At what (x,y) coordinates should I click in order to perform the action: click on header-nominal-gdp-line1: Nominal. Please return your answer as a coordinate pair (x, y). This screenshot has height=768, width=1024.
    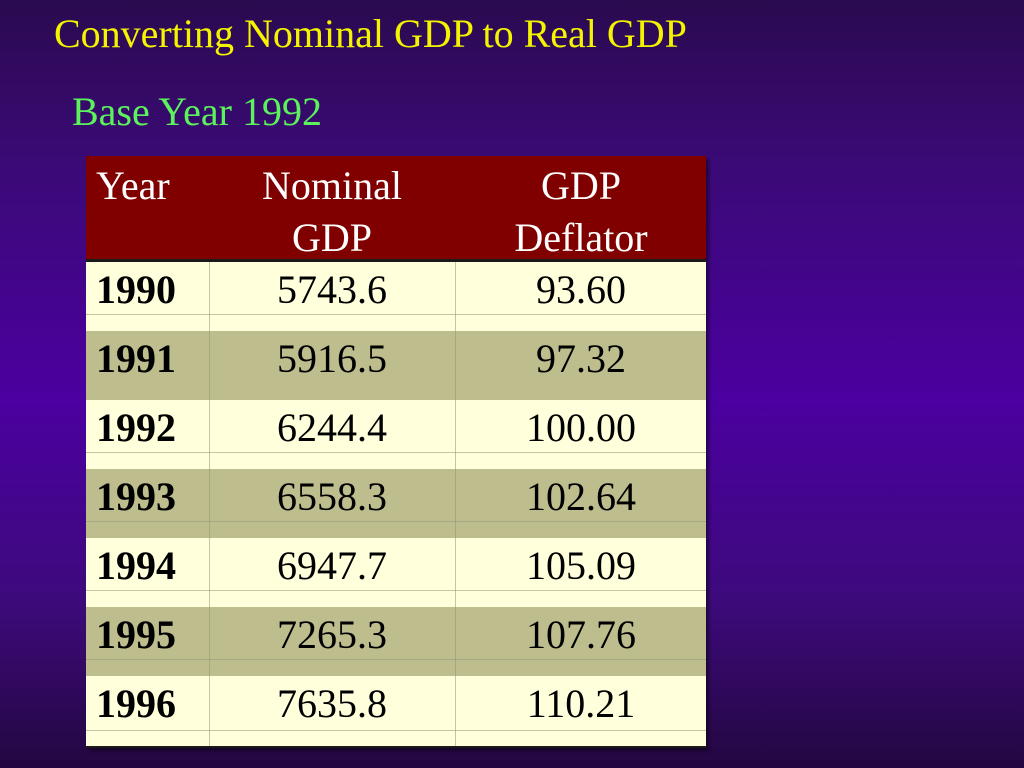
    Looking at the image, I should click on (332, 185).